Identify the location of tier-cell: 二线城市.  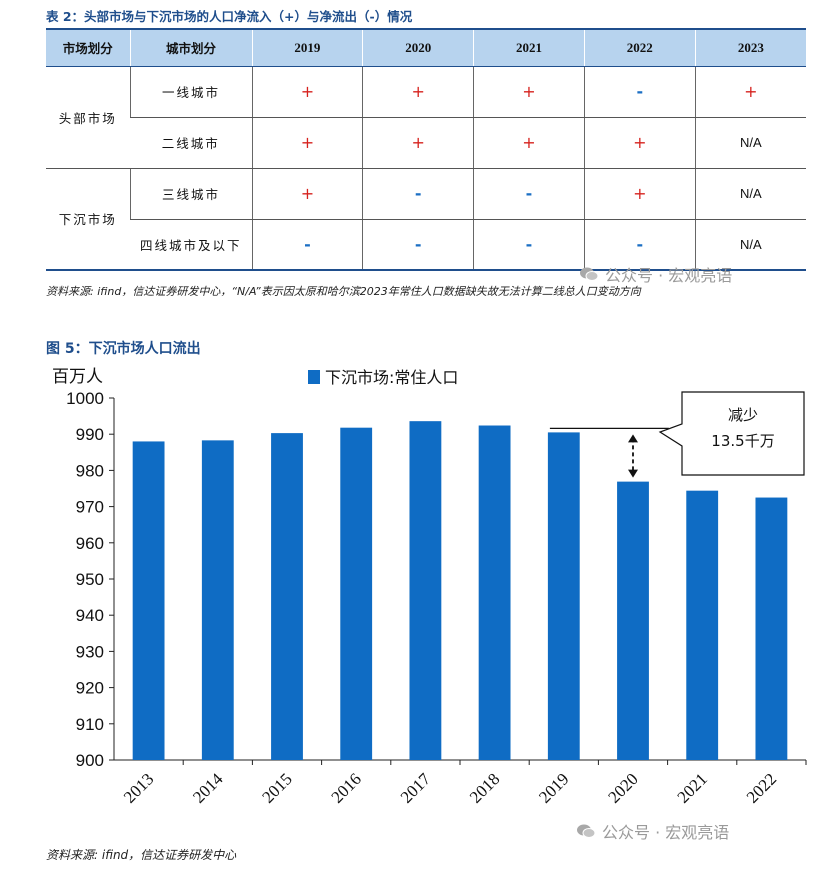
(191, 143).